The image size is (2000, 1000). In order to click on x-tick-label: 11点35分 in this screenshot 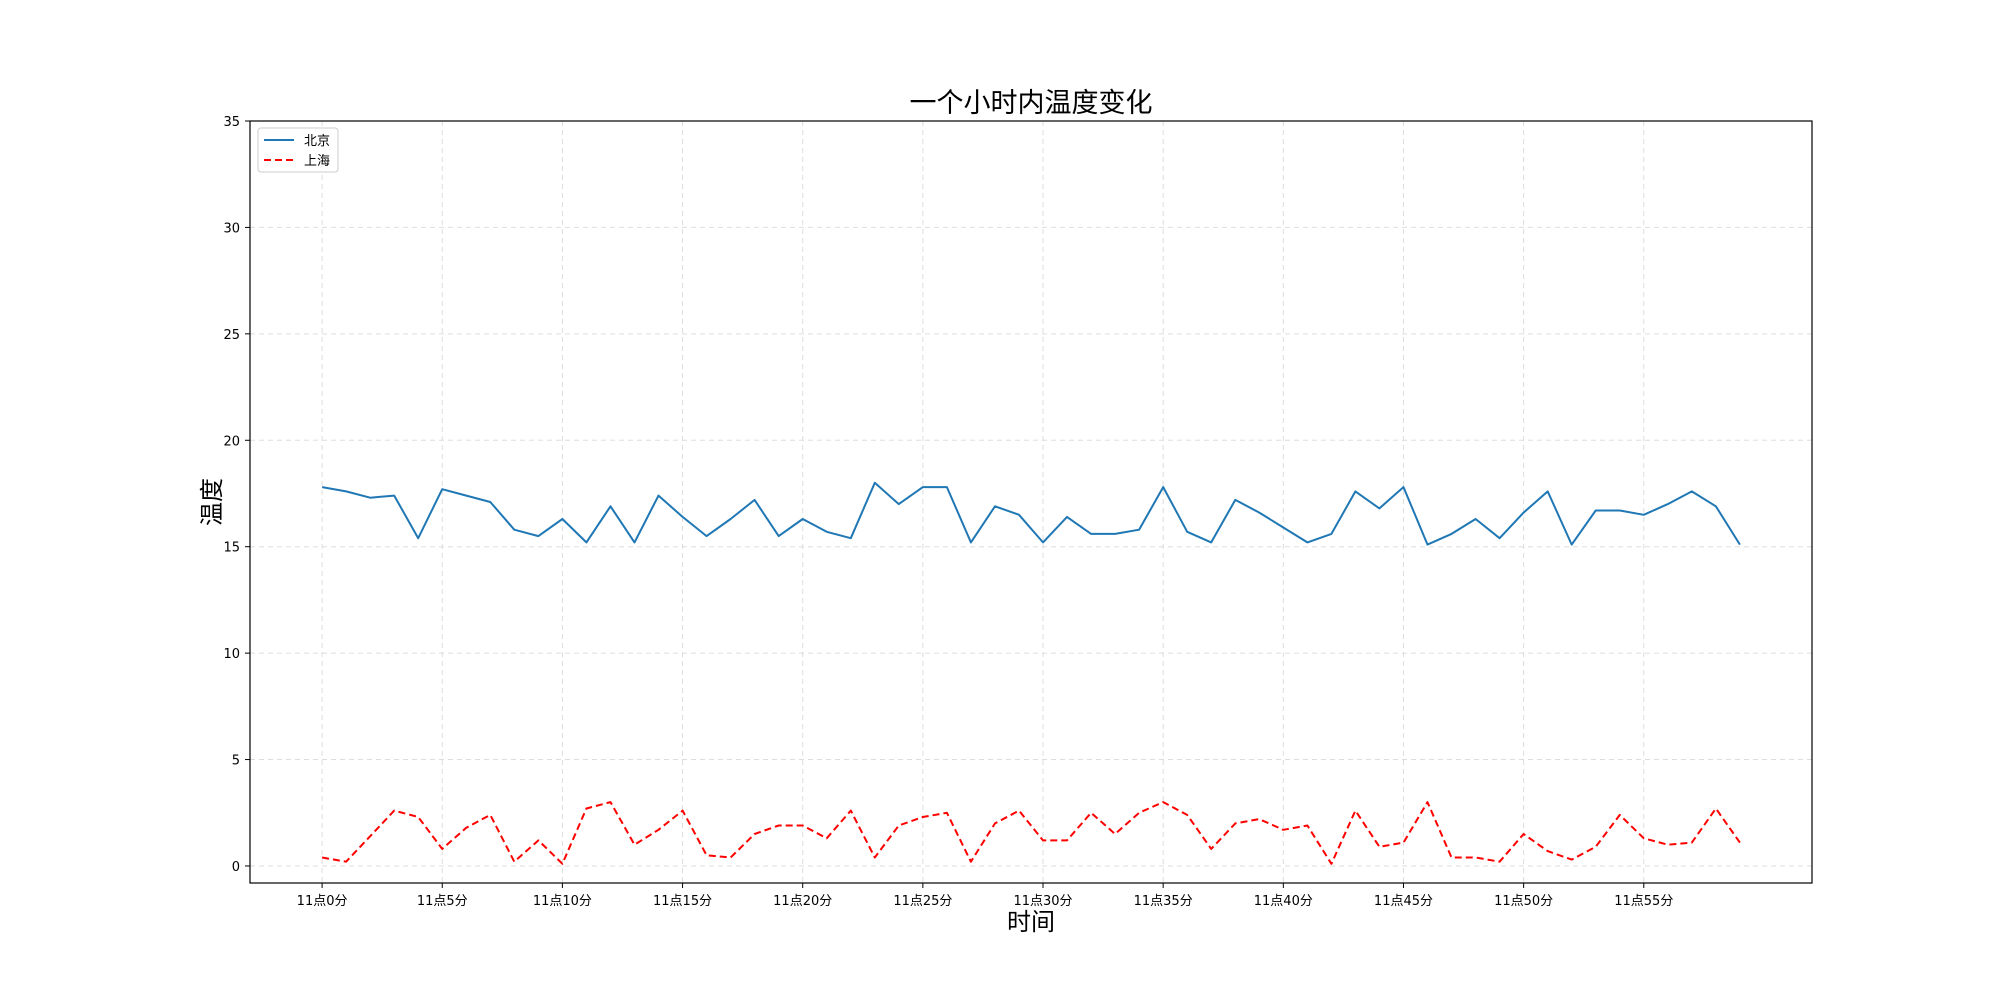, I will do `click(1163, 901)`.